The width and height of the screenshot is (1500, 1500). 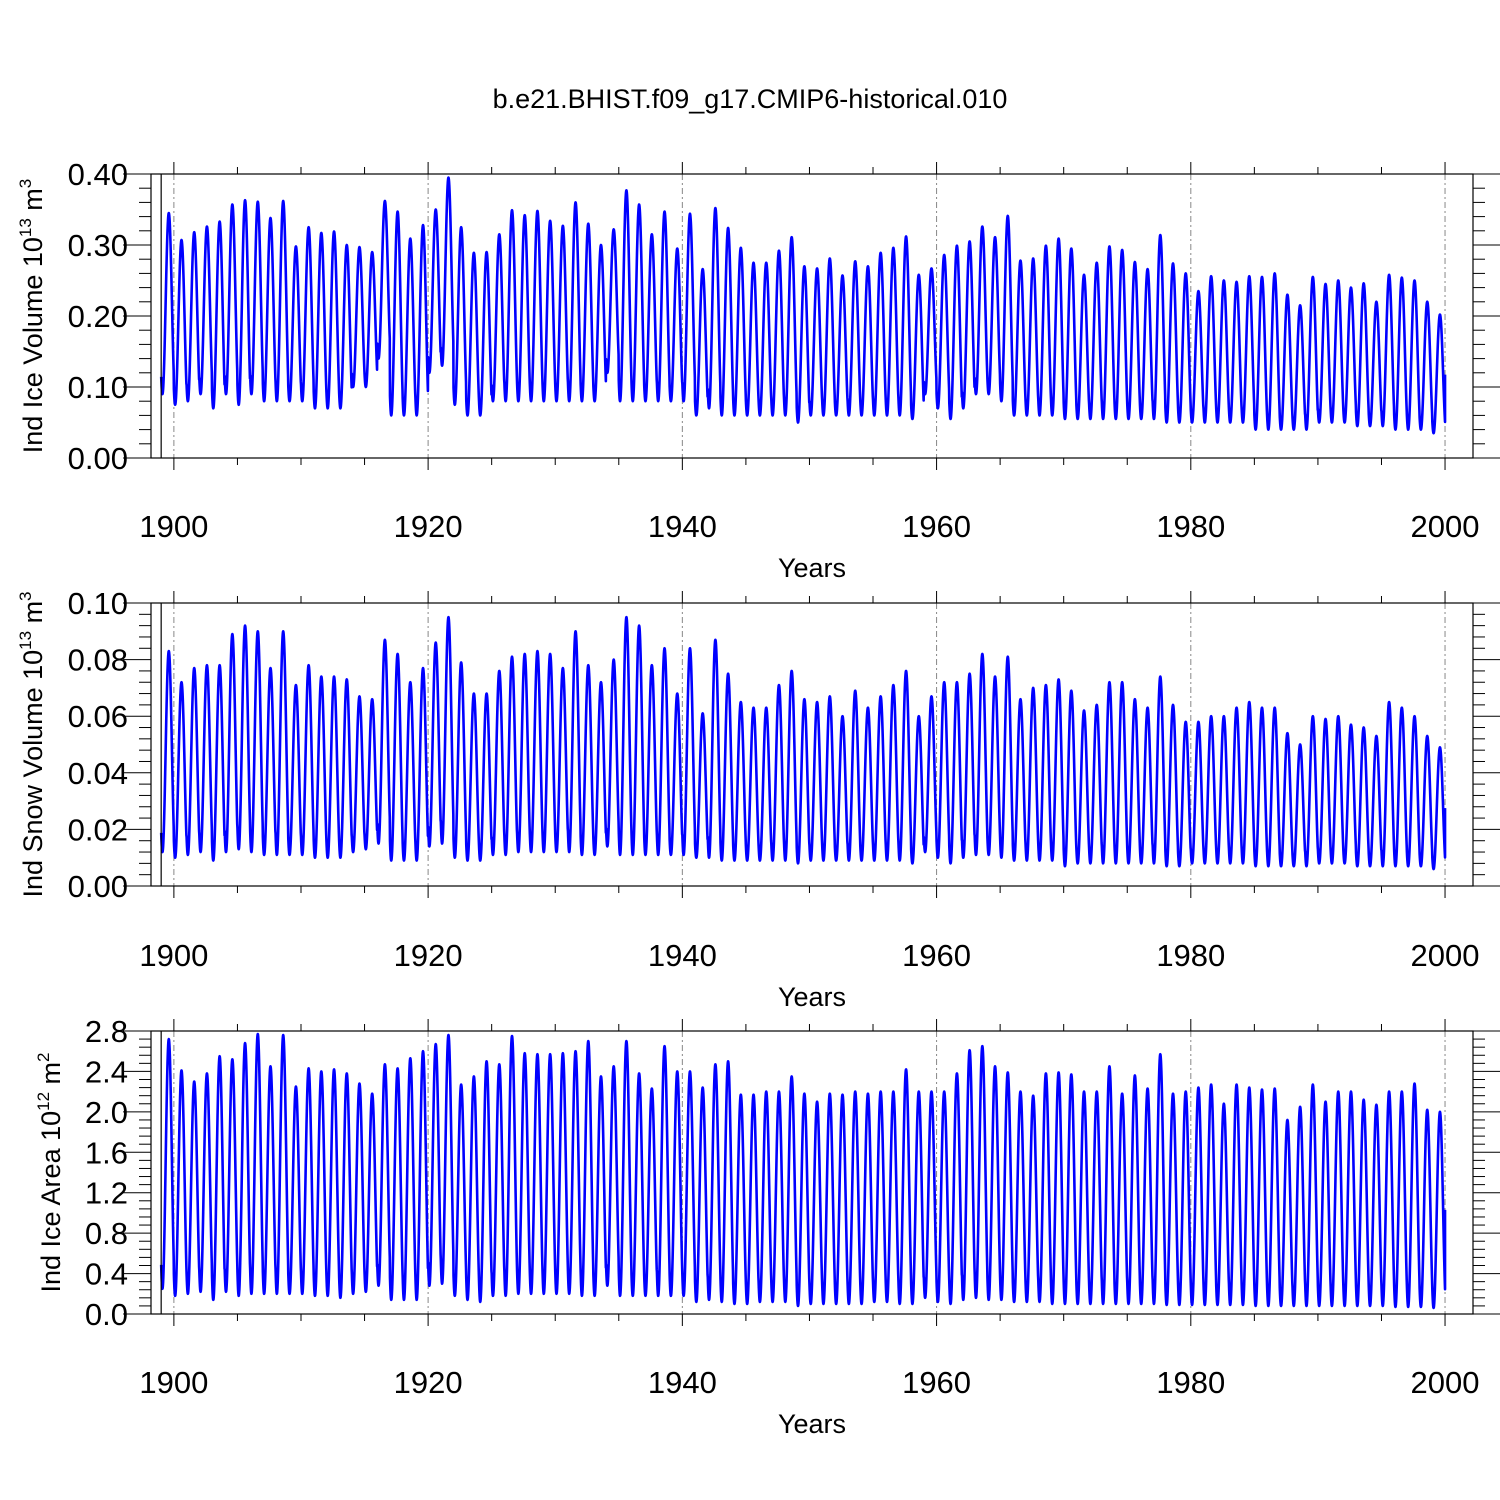 What do you see at coordinates (106, 1314) in the screenshot?
I see `y-tick-label: 0.0` at bounding box center [106, 1314].